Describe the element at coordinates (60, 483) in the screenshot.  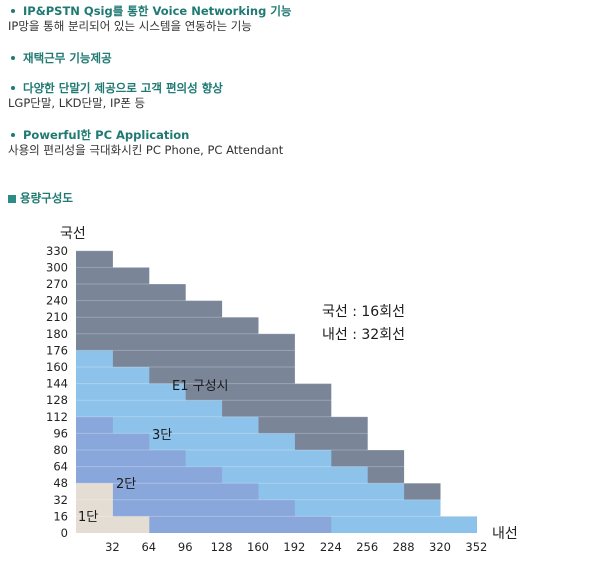
I see `y-tick-label: 48` at that location.